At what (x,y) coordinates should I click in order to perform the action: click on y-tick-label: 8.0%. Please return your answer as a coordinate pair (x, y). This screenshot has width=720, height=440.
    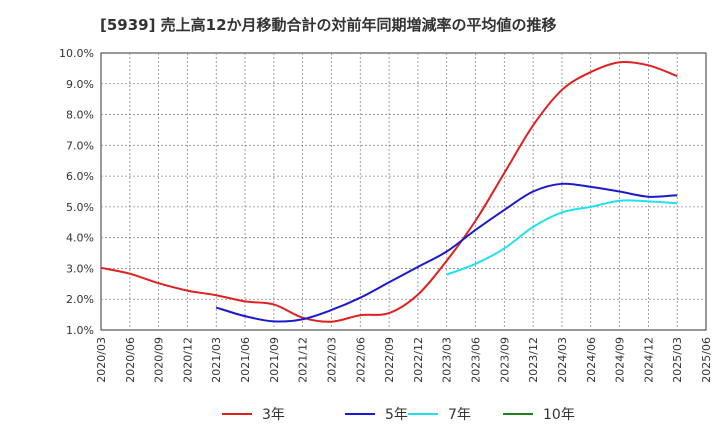
    Looking at the image, I should click on (80, 115).